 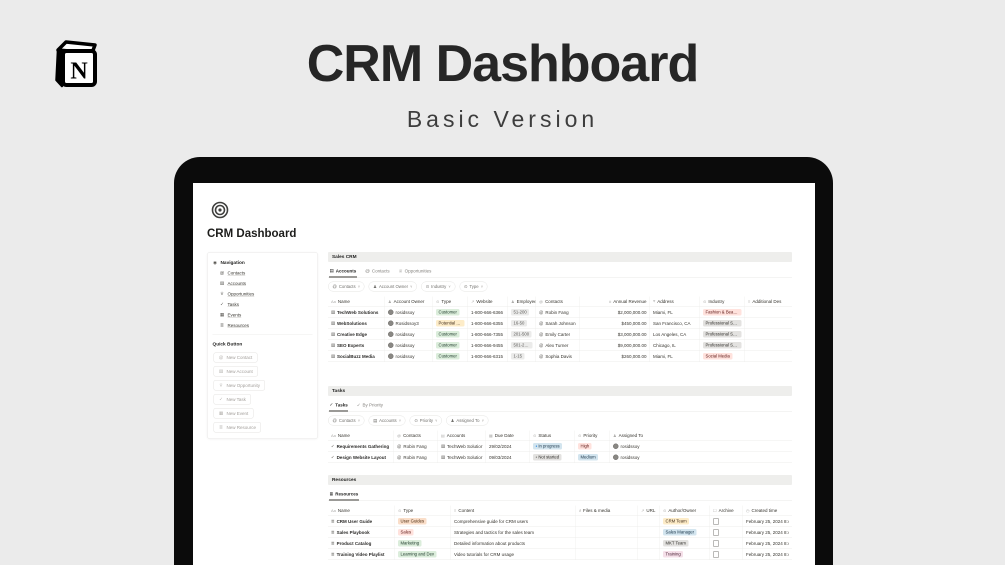 What do you see at coordinates (607, 510) in the screenshot?
I see `column-header-files-media: ∂ Files & media` at bounding box center [607, 510].